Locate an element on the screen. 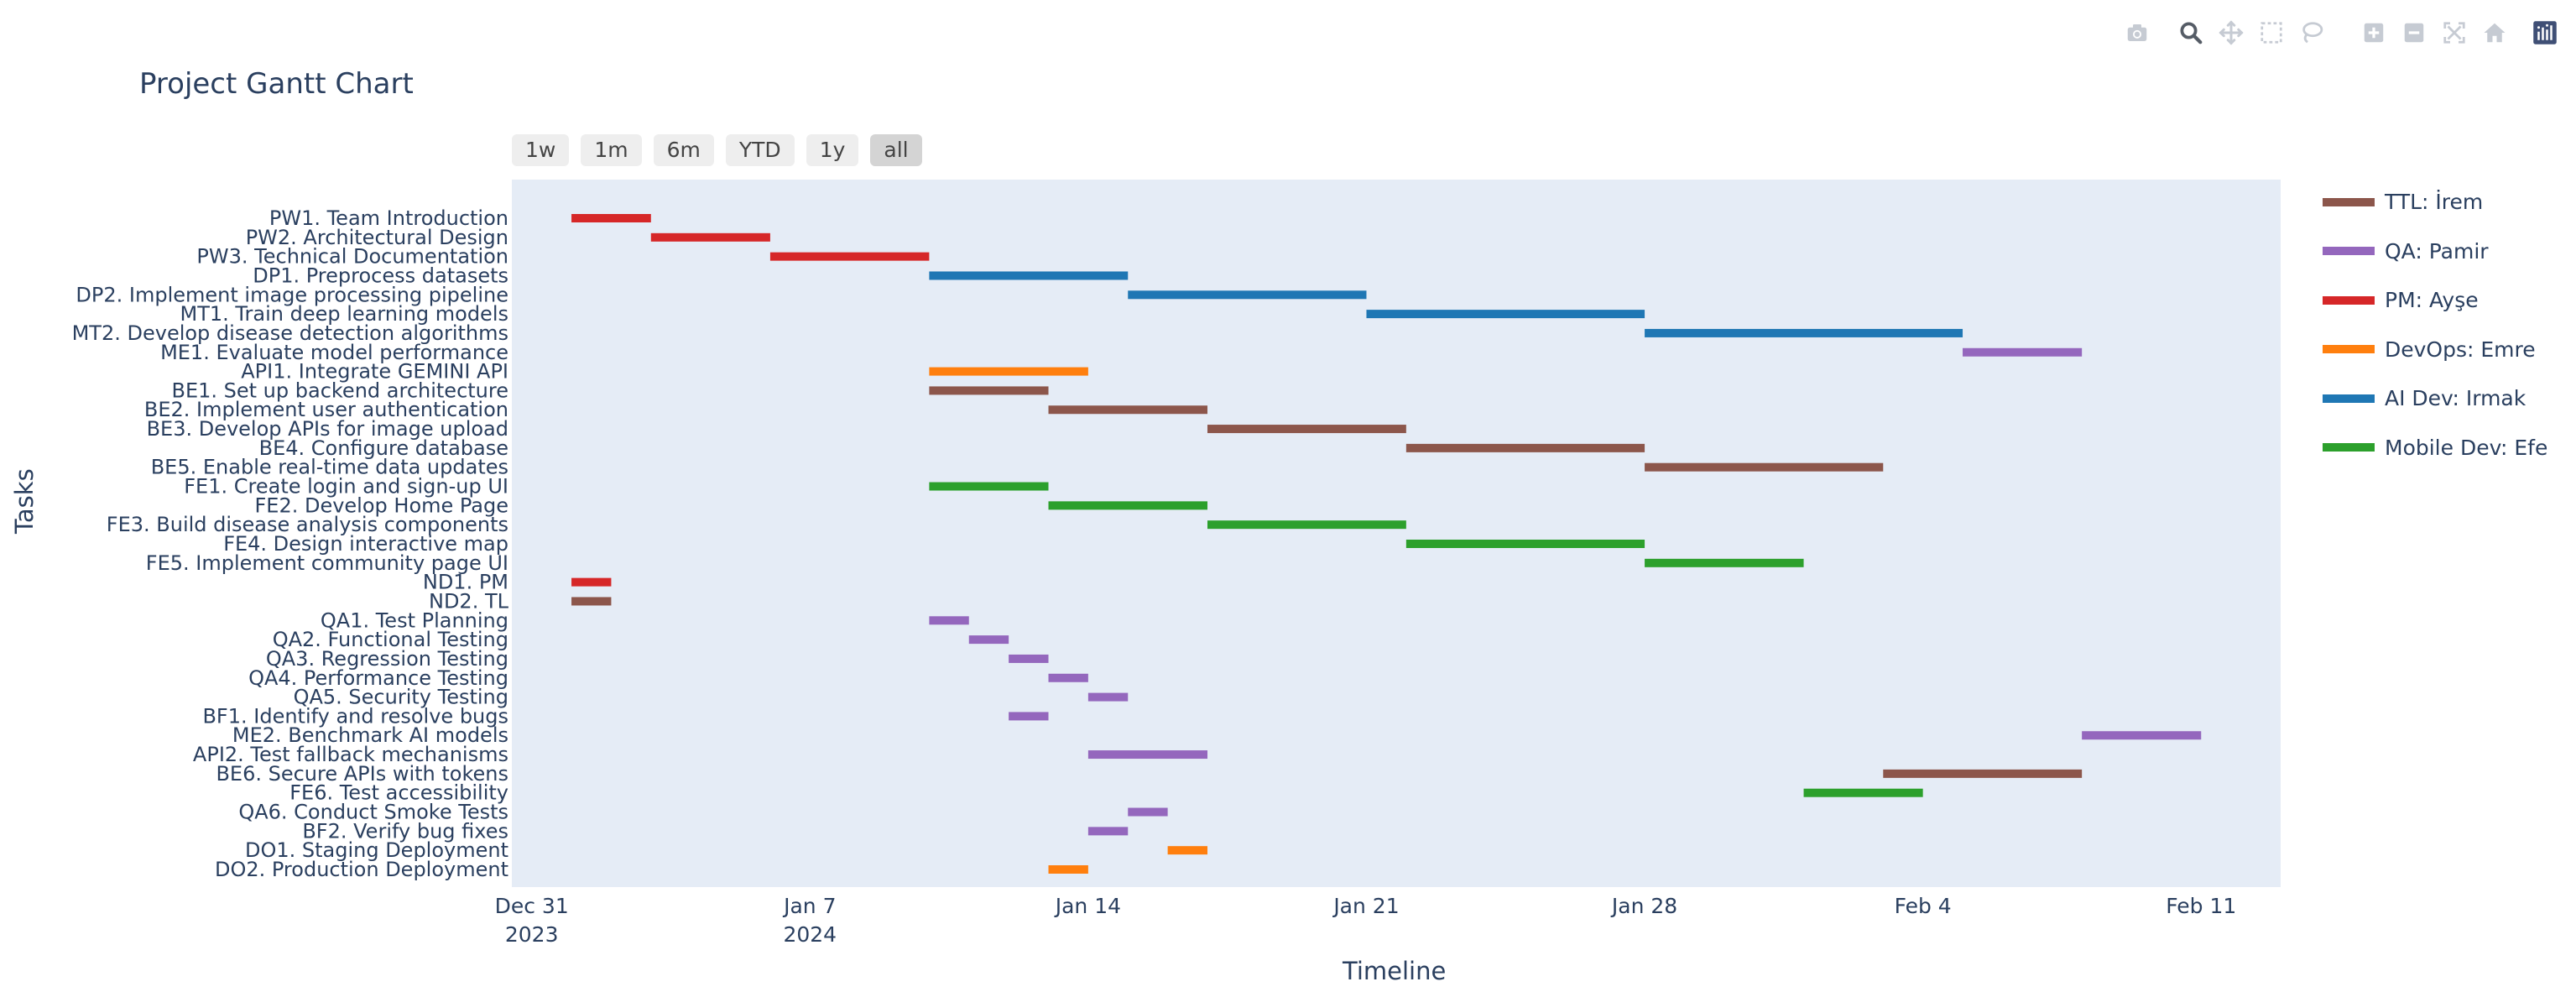  zoom-out-icon is located at coordinates (2414, 32).